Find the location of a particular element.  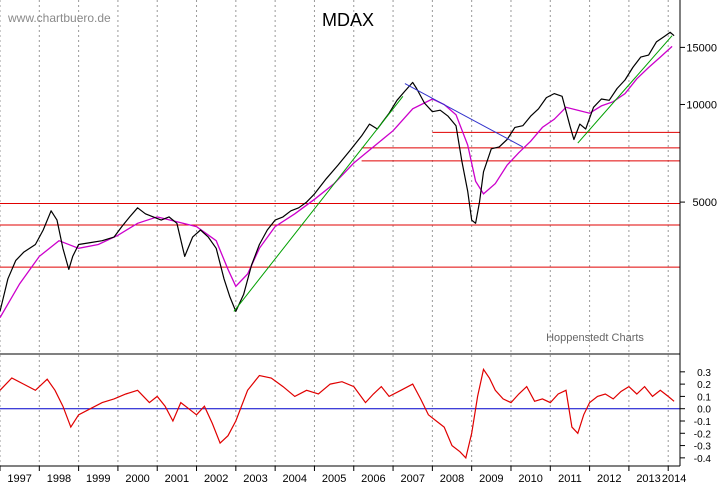

x-tick-label-2012: 2012 is located at coordinates (609, 479).